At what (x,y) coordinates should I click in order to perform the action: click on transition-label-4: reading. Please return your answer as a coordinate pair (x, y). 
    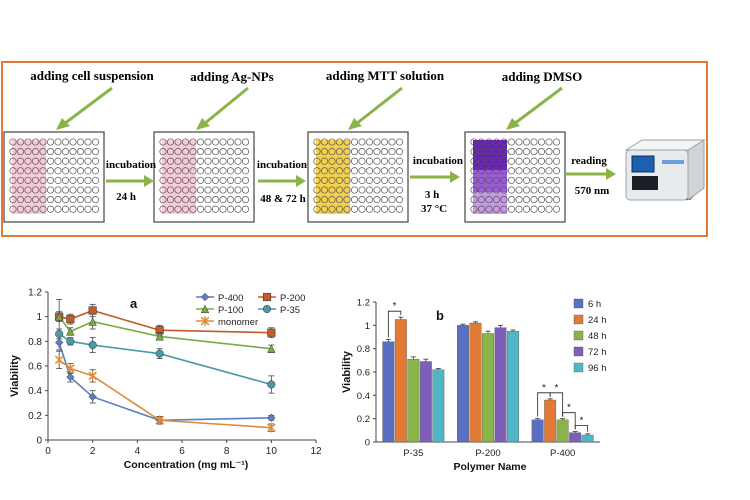
    Looking at the image, I should click on (589, 161).